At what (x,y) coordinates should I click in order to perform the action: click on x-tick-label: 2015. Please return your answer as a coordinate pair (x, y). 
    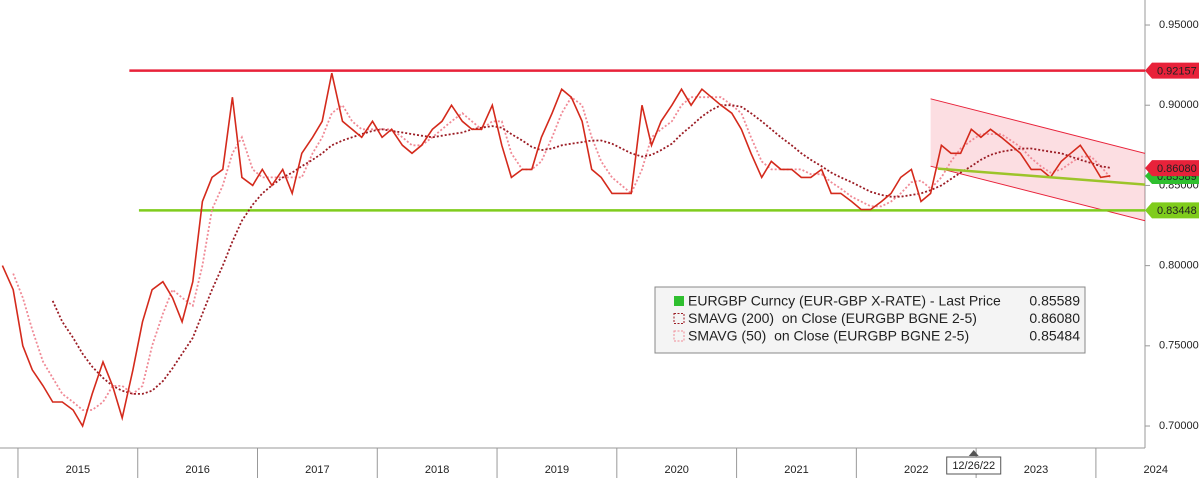
    Looking at the image, I should click on (78, 470).